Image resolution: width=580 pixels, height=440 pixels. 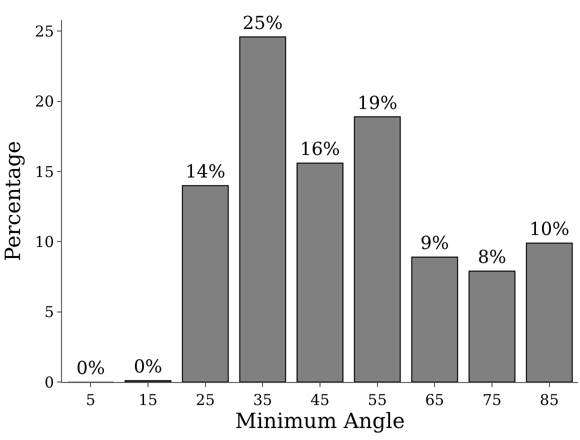 What do you see at coordinates (262, 23) in the screenshot?
I see `data-label: 25%` at bounding box center [262, 23].